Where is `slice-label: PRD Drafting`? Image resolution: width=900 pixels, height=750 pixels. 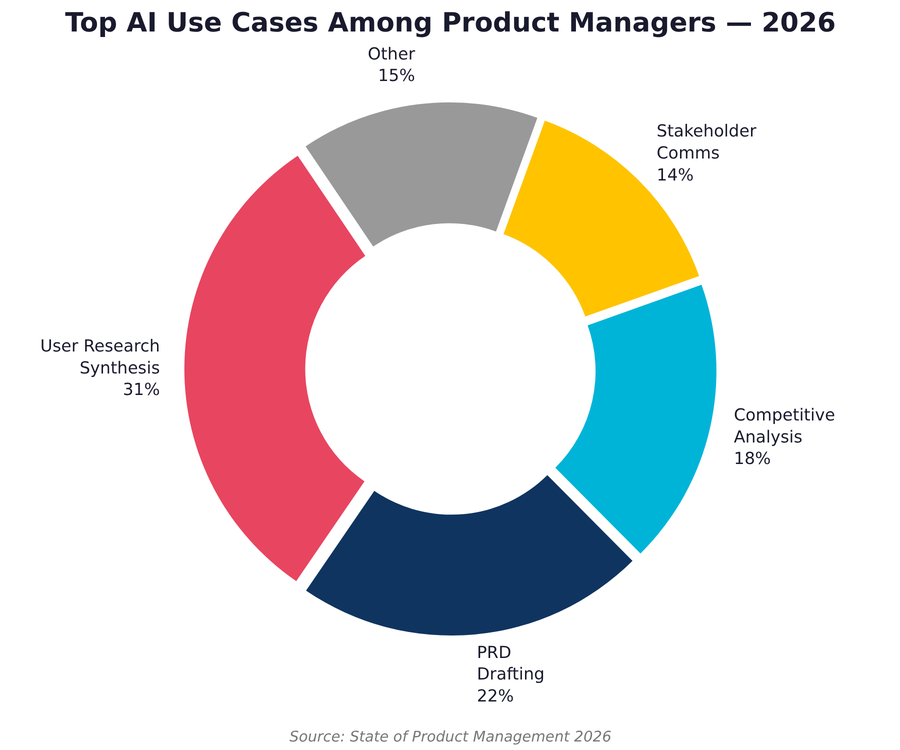 slice-label: PRD Drafting is located at coordinates (510, 663).